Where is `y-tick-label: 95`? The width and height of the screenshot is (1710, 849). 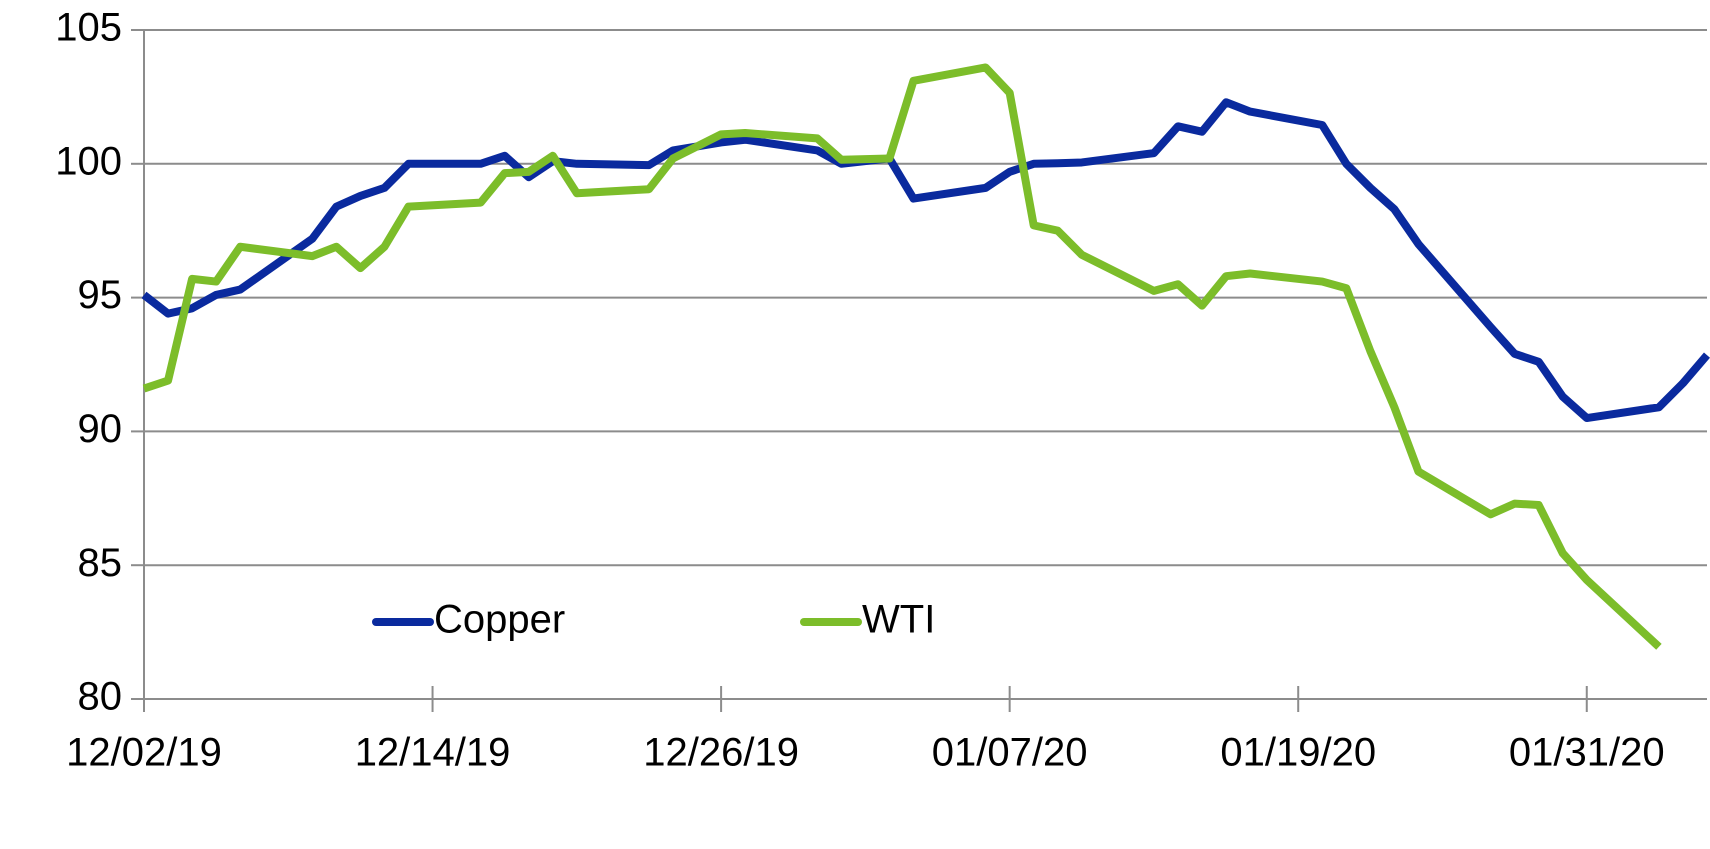
y-tick-label: 95 is located at coordinates (100, 295).